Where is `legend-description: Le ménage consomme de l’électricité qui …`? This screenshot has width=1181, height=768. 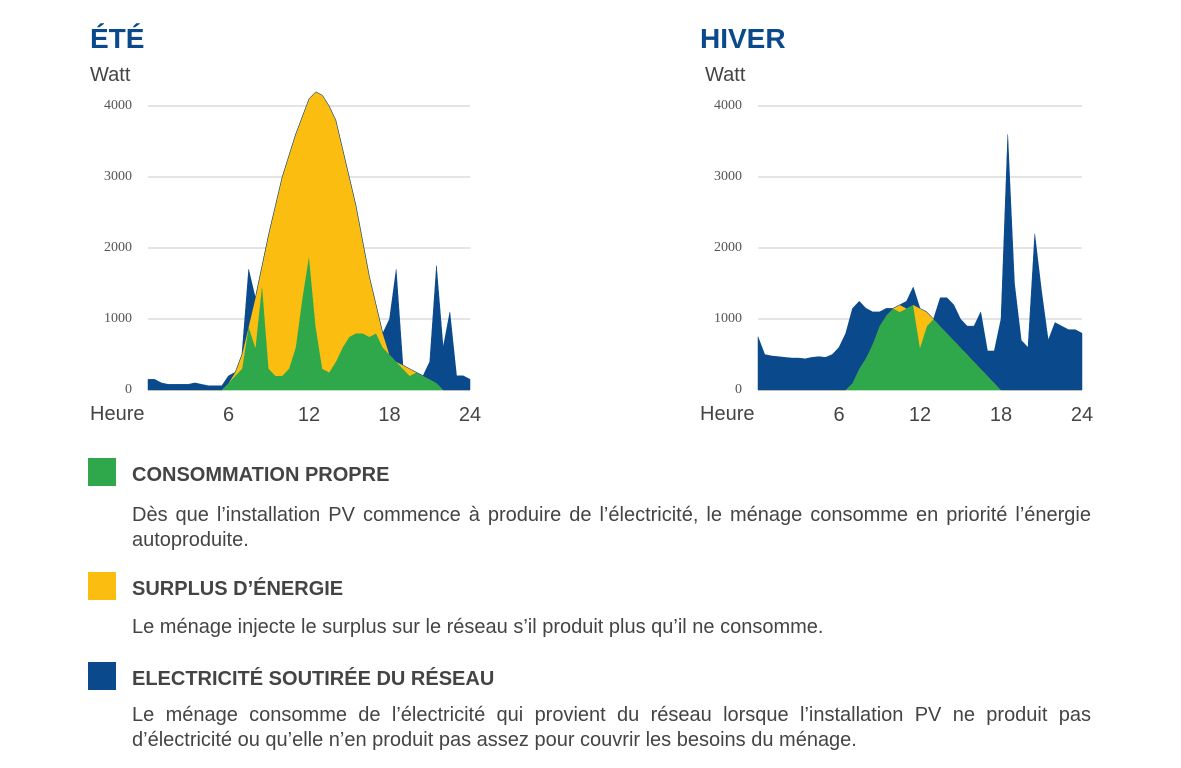
legend-description: Le ménage consomme de l’électricité qui … is located at coordinates (611, 727).